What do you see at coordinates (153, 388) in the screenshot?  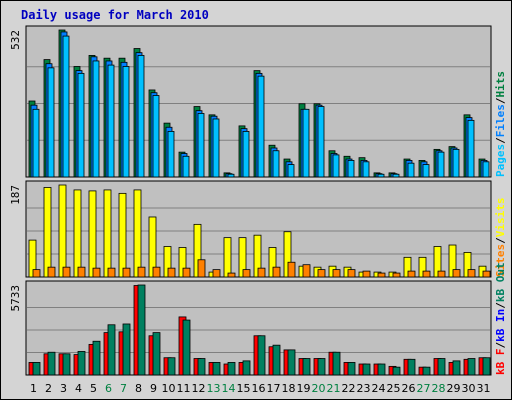 I see `x-tick-label-day-9: 9` at bounding box center [153, 388].